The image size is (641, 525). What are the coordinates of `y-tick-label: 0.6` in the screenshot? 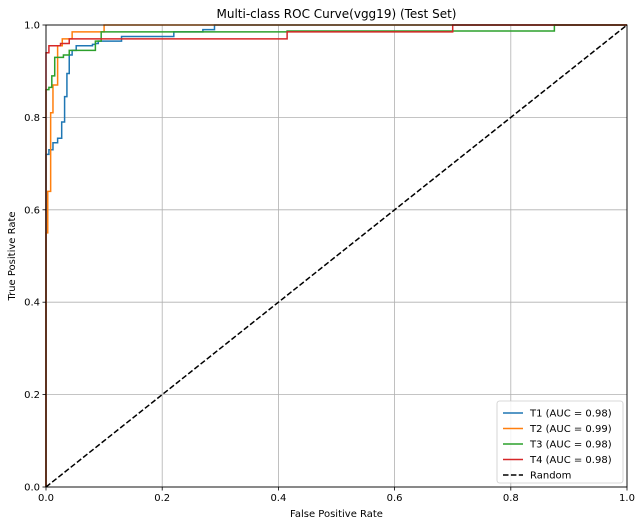 It's located at (32, 210).